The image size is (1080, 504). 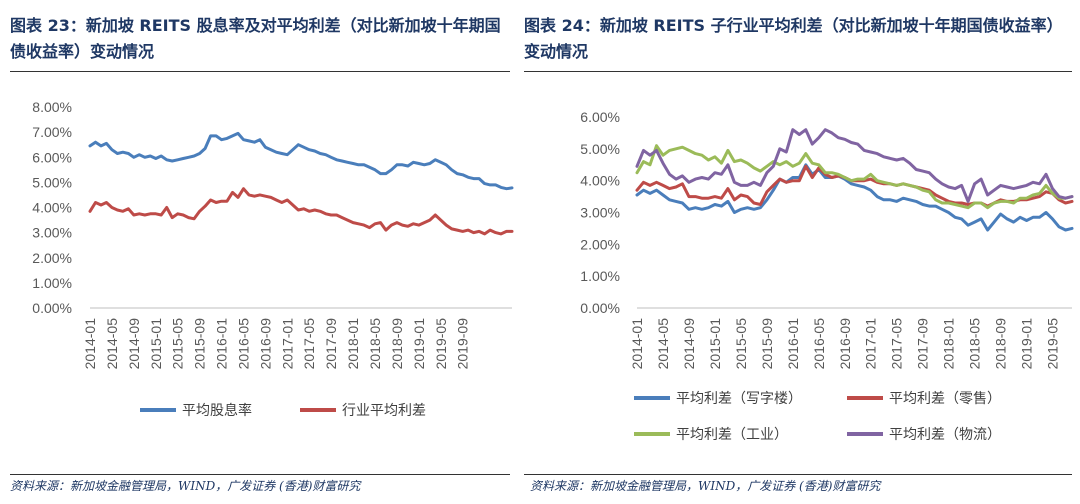 I want to click on left-caption-rule, so click(x=260, y=71).